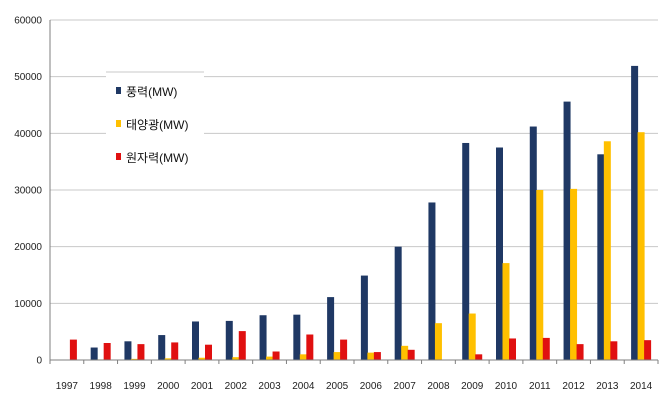  Describe the element at coordinates (263, 337) in the screenshot. I see `bar-wind-2003` at that location.